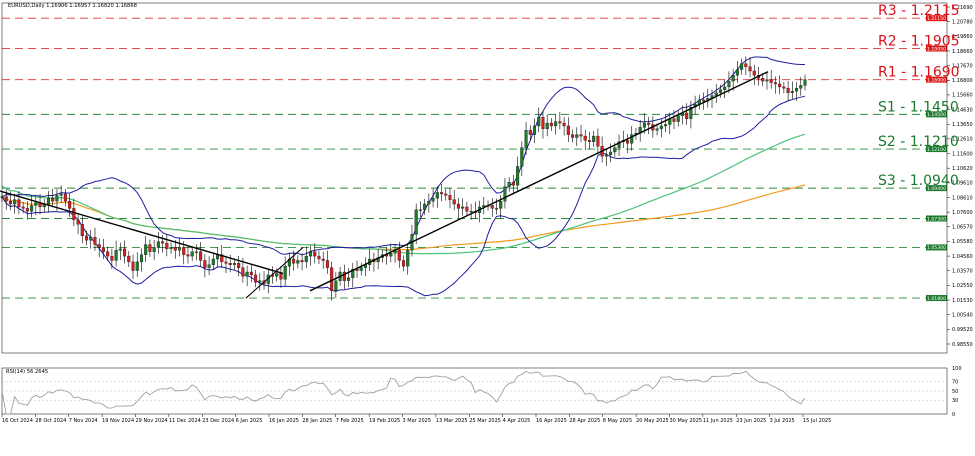  Describe the element at coordinates (962, 140) in the screenshot. I see `y-tick-label: 1.12610` at that location.